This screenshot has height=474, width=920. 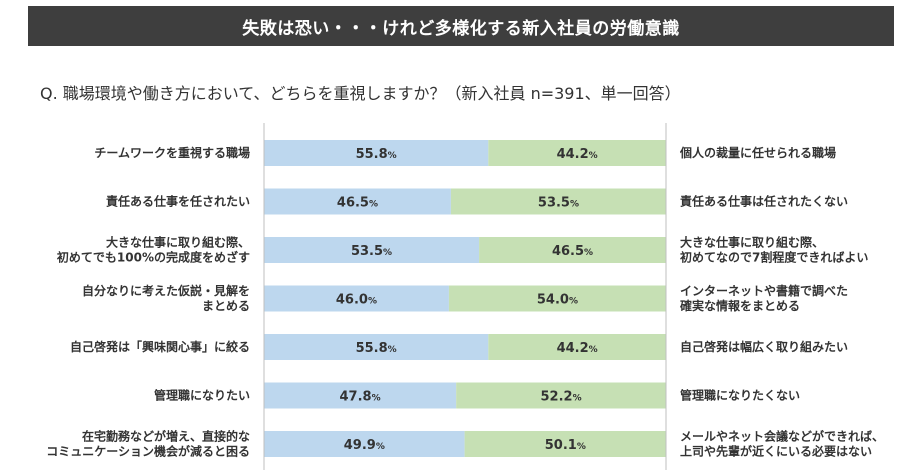 What do you see at coordinates (764, 201) in the screenshot?
I see `row-label-right: 責任ある仕事は任されたくない` at bounding box center [764, 201].